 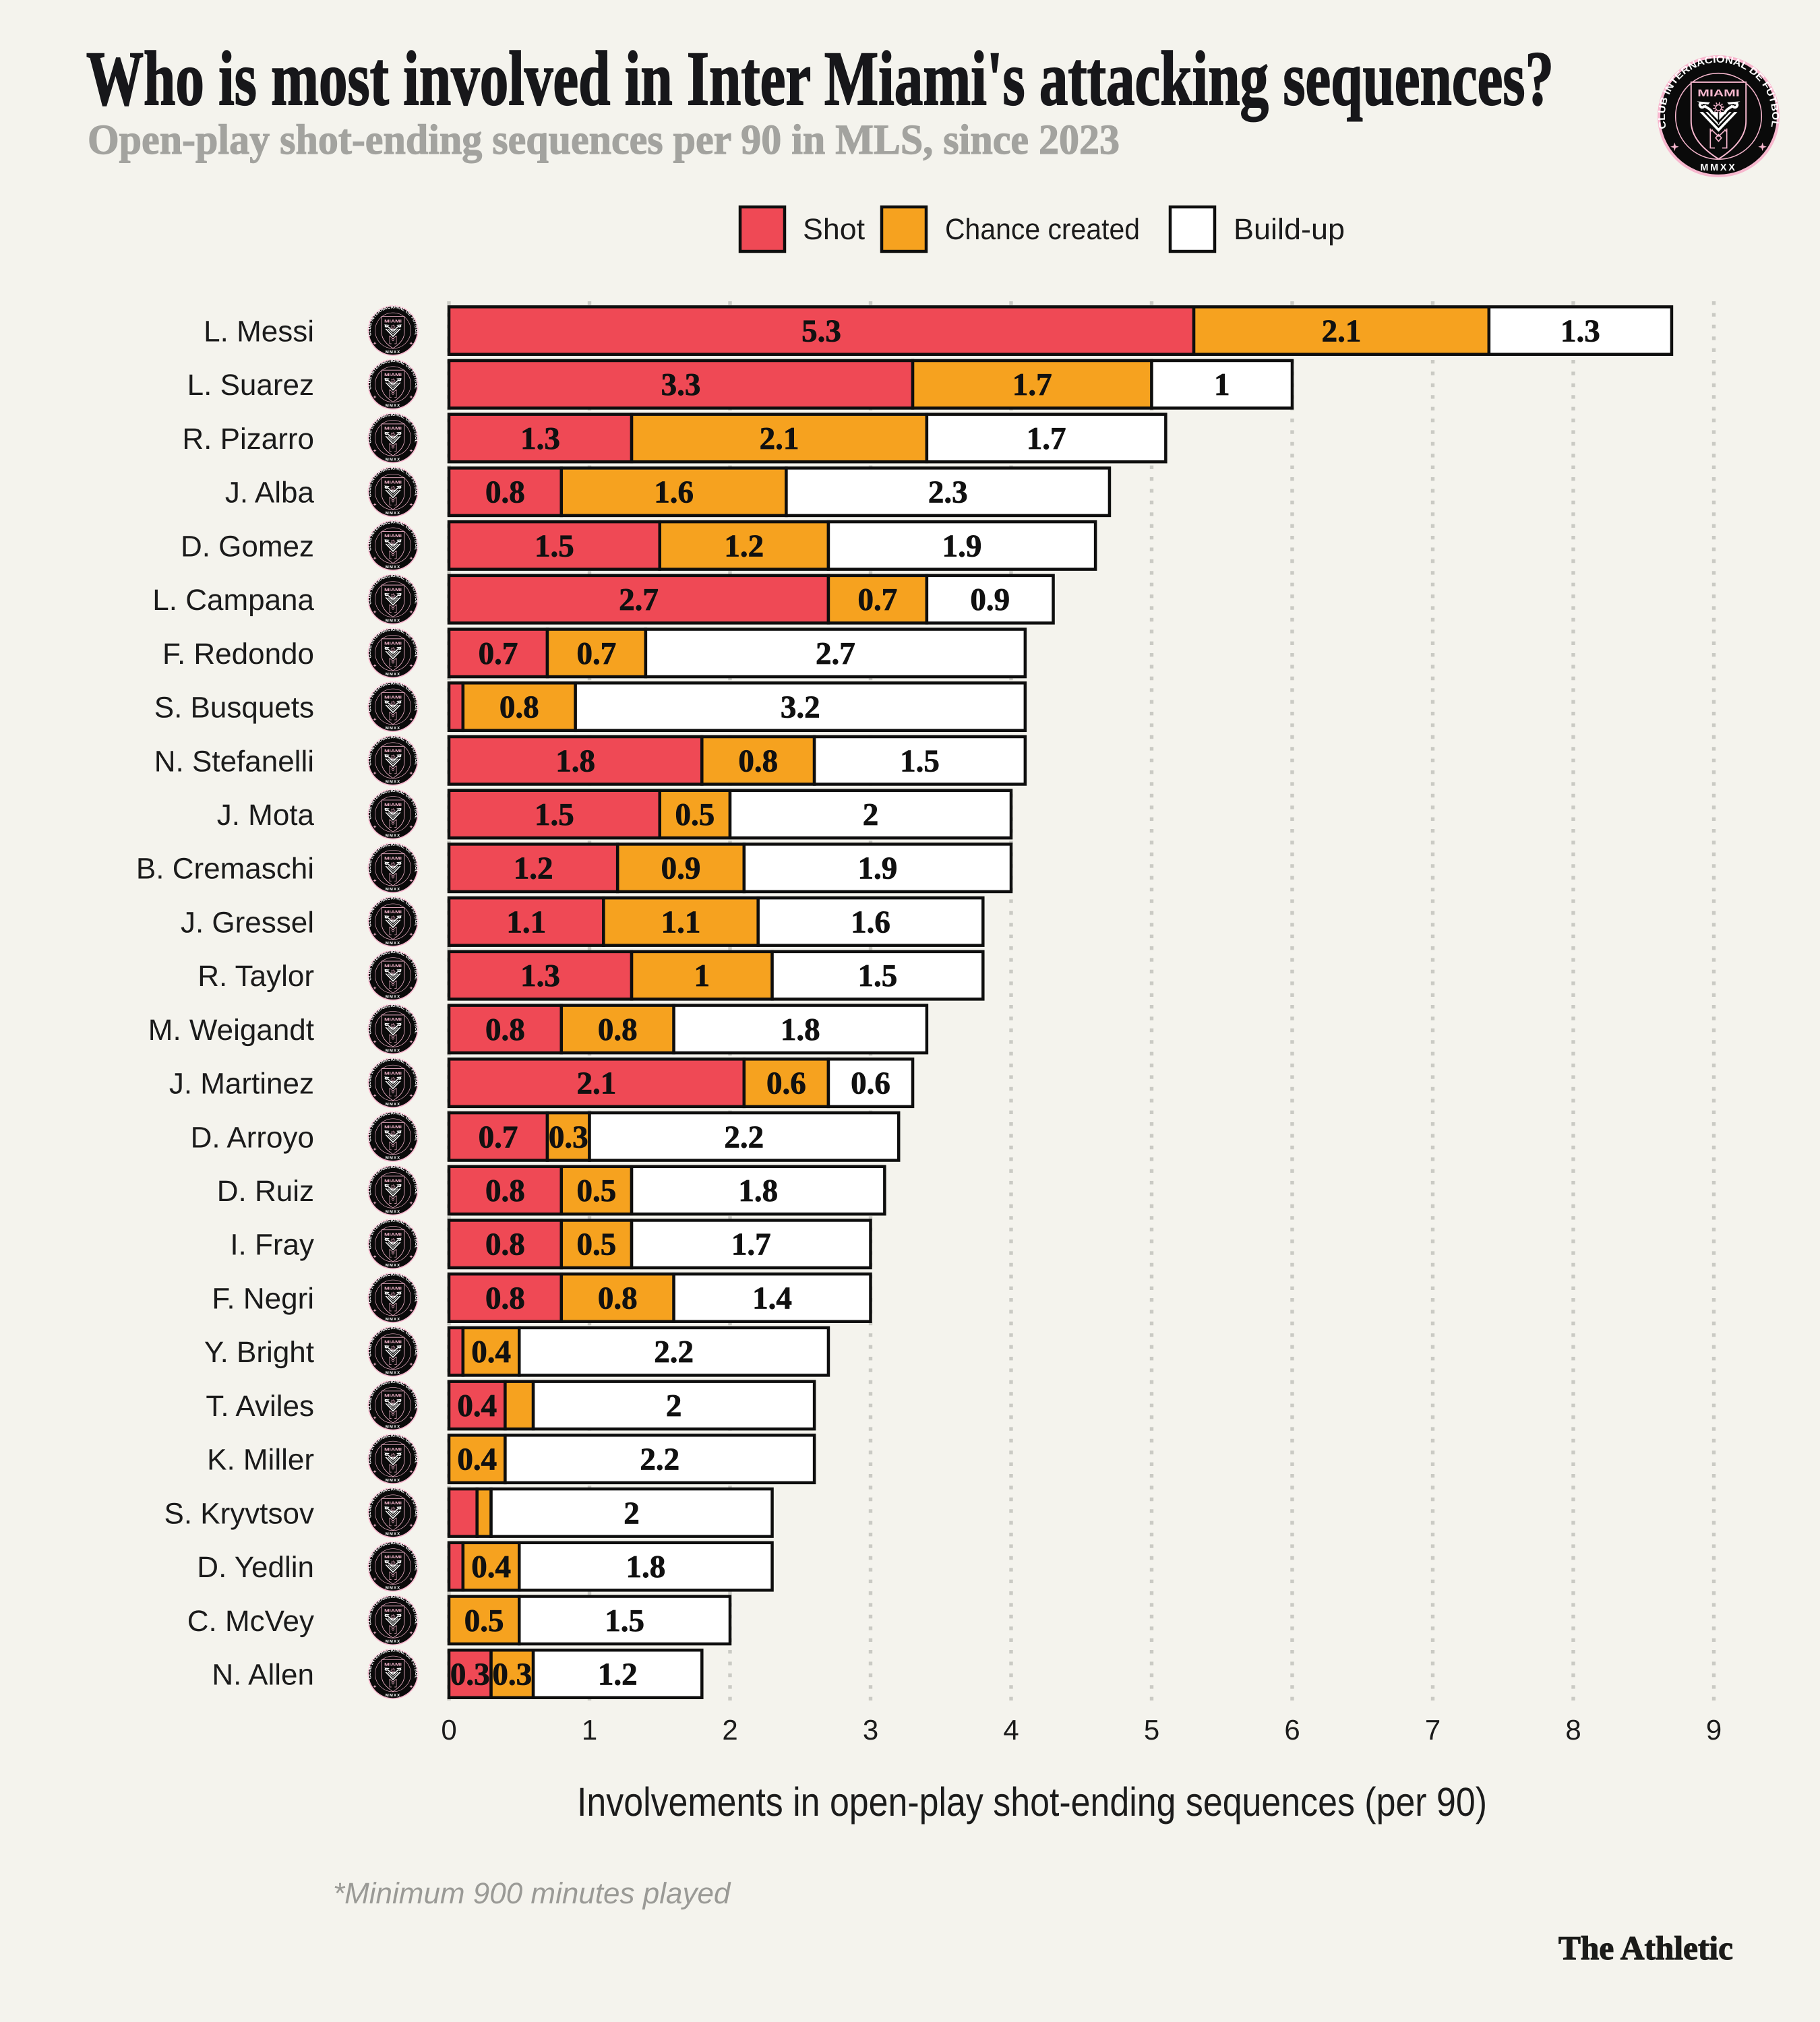 What do you see at coordinates (256, 977) in the screenshot?
I see `svg-text: R. Taylor` at bounding box center [256, 977].